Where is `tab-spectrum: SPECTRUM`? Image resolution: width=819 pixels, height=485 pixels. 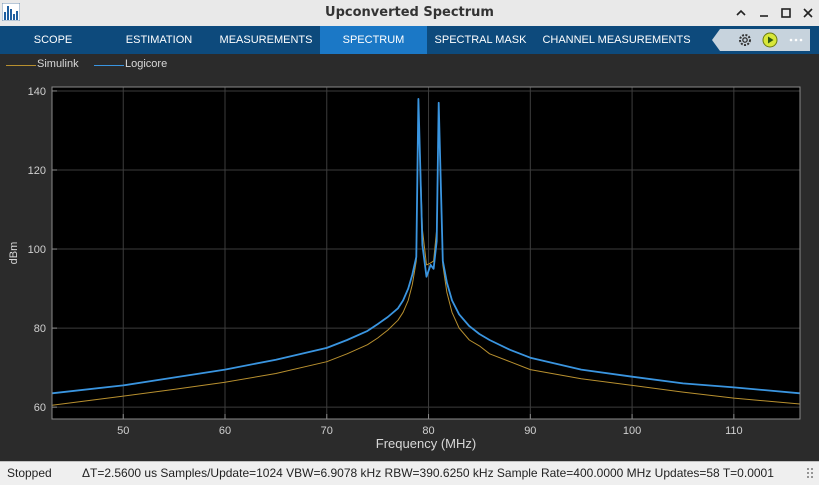 tab-spectrum: SPECTRUM is located at coordinates (373, 40).